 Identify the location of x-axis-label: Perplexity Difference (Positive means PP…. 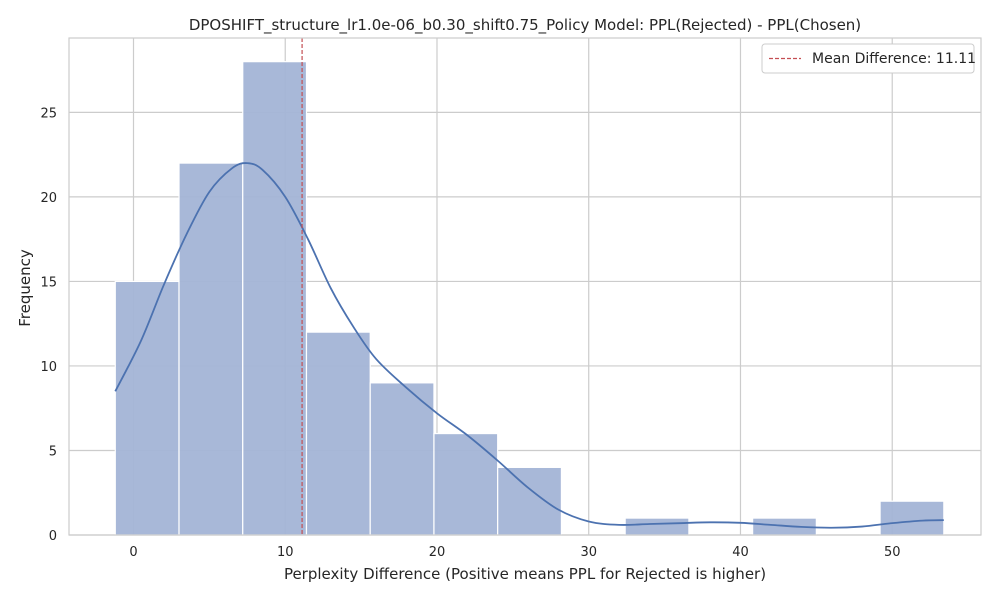
(525, 574).